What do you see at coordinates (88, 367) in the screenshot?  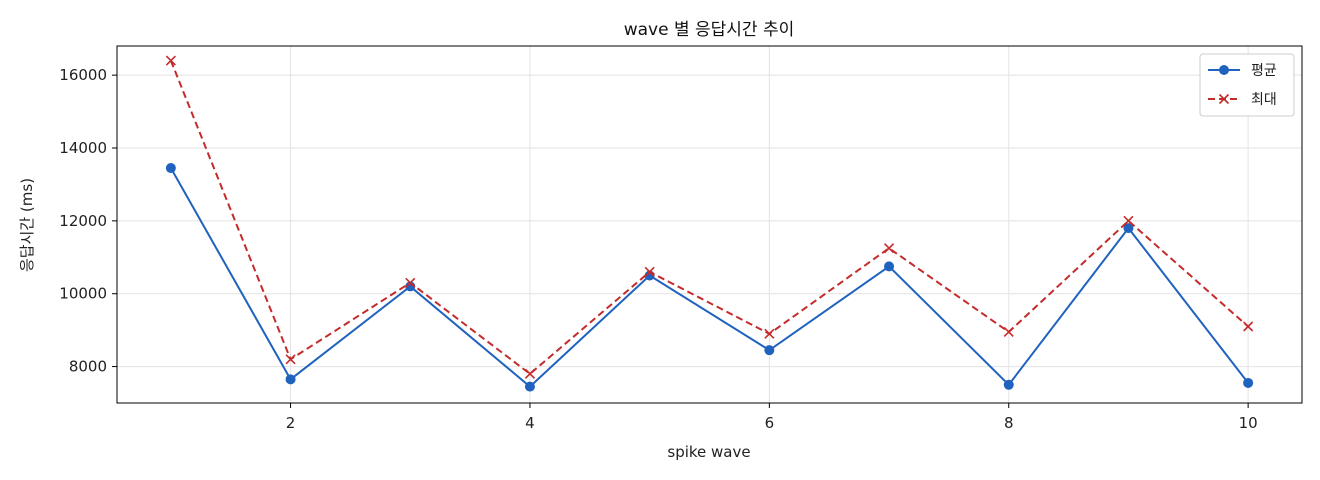 I see `y-tick-label: 8000` at bounding box center [88, 367].